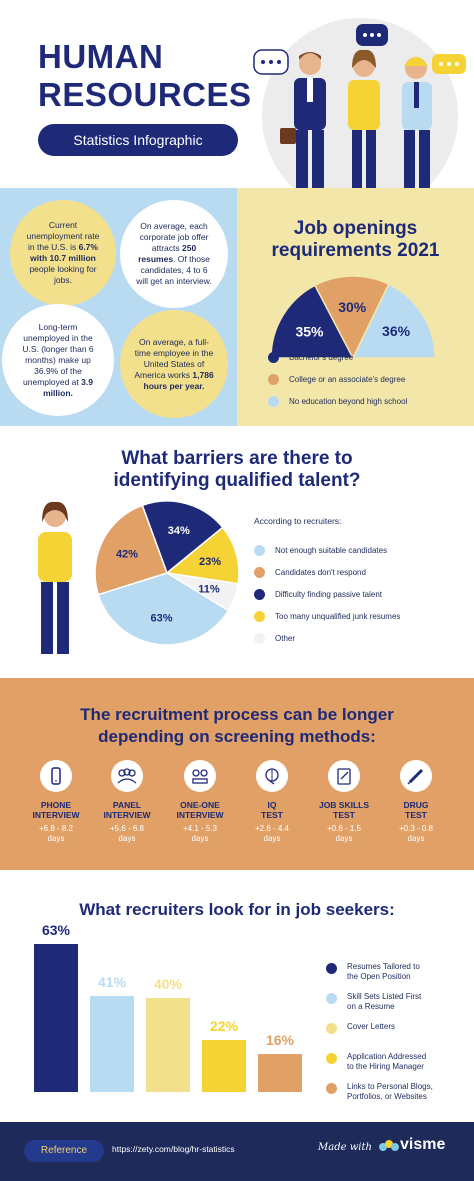 This screenshot has height=1181, width=474. I want to click on page-title: HUMAN RESOURCES, so click(145, 76).